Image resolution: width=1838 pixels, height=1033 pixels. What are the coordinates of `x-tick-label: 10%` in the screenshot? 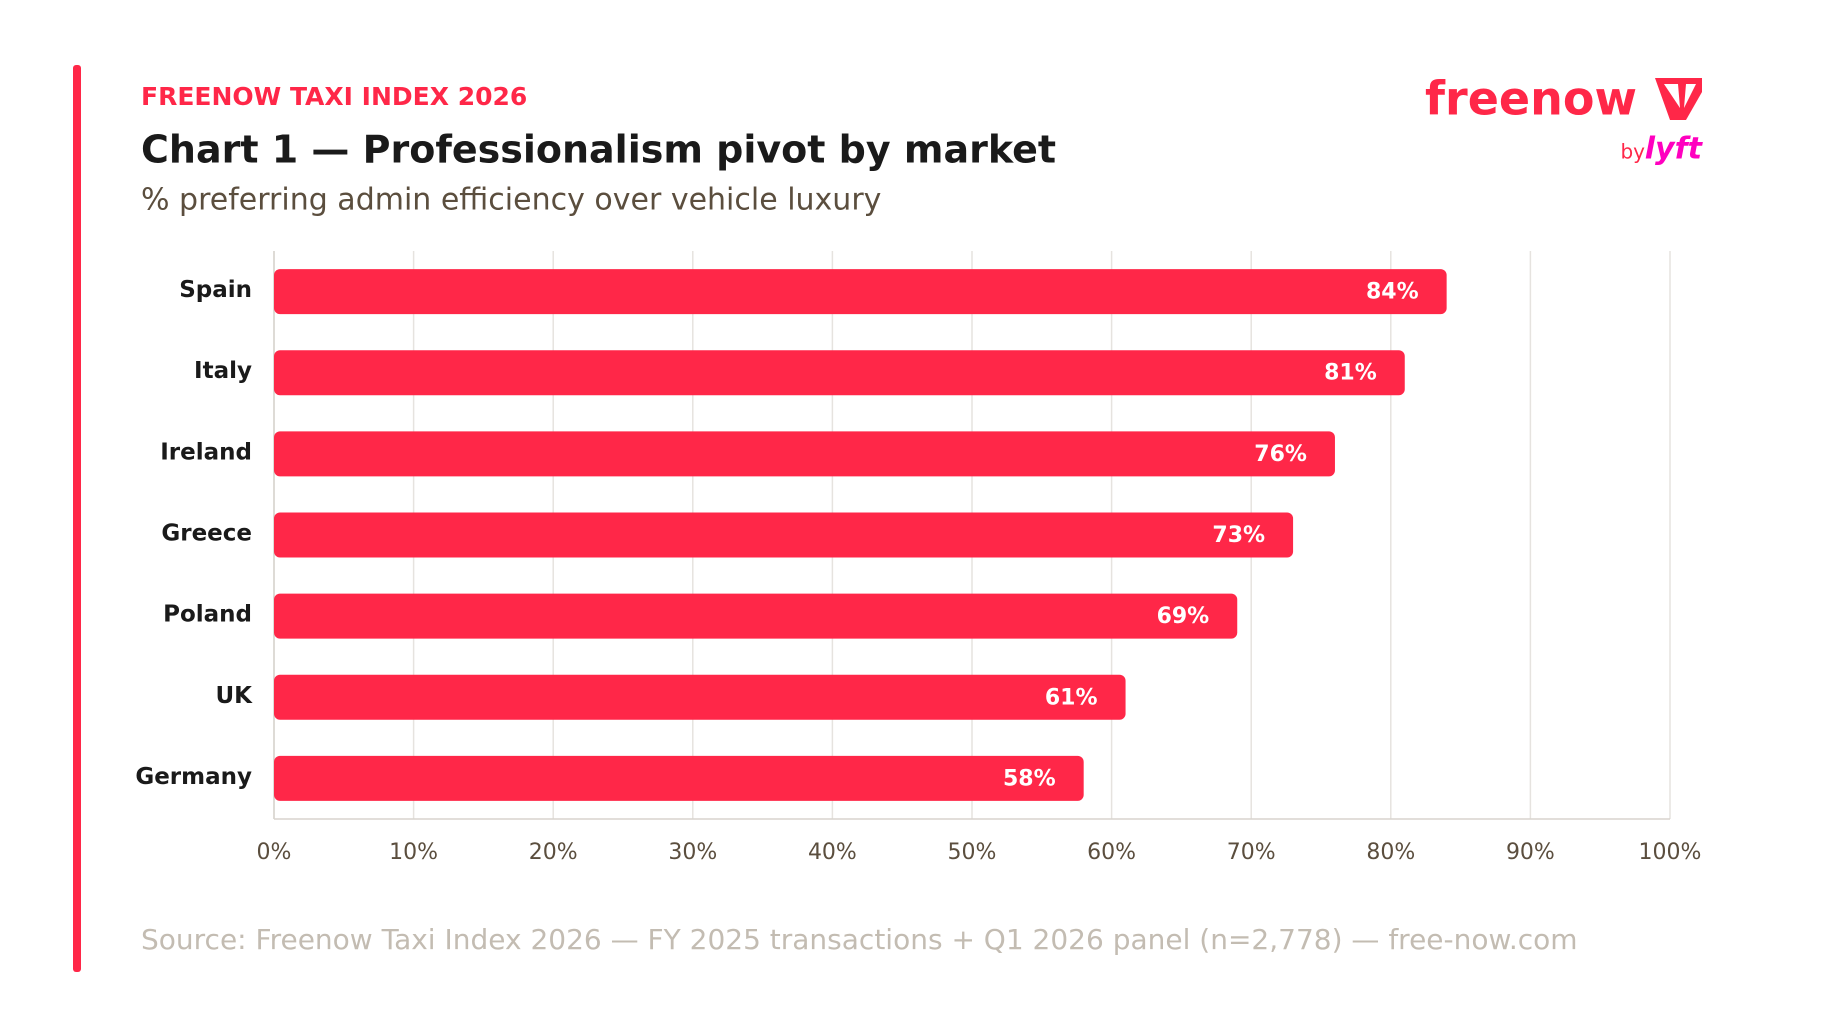 It's located at (413, 852).